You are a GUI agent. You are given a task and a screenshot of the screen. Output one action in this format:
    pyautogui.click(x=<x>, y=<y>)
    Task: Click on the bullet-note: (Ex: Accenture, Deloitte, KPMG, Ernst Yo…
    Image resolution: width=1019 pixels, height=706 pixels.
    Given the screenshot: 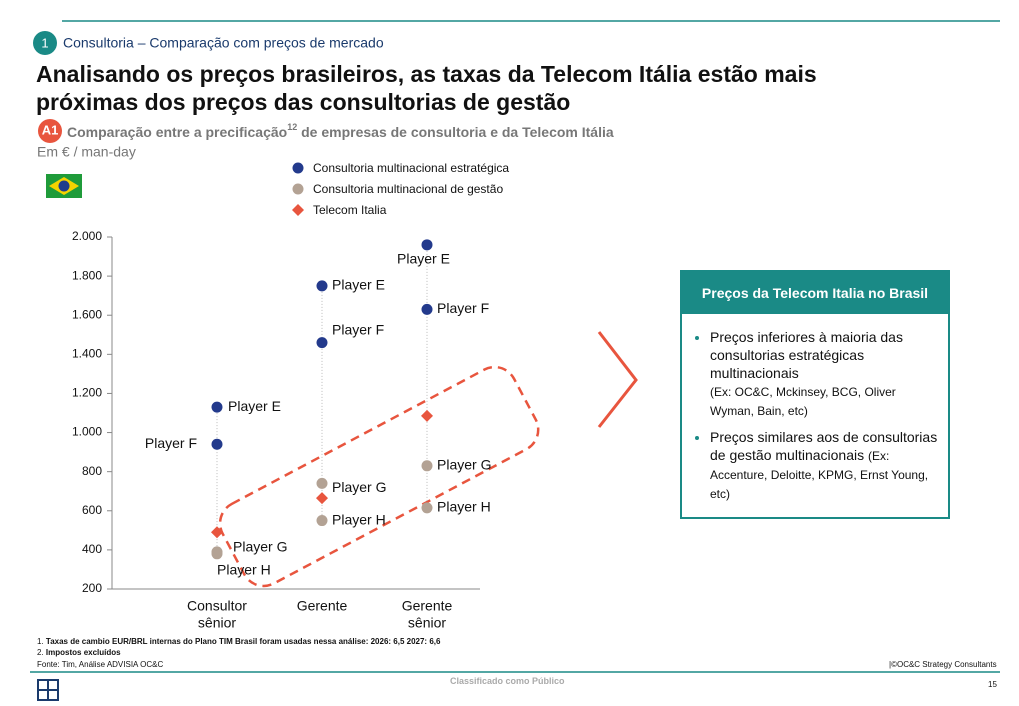 What is the action you would take?
    pyautogui.click(x=819, y=475)
    